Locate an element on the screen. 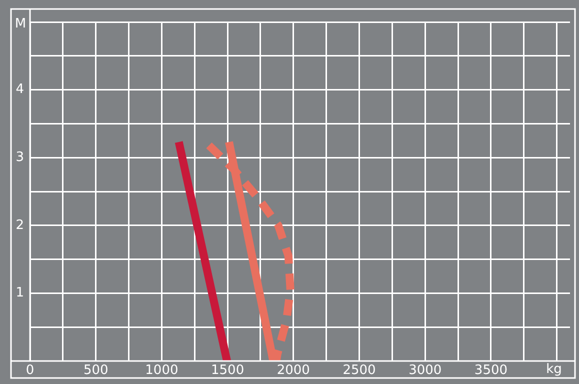 This screenshot has height=384, width=579. x-tick-label: 2000 is located at coordinates (293, 370).